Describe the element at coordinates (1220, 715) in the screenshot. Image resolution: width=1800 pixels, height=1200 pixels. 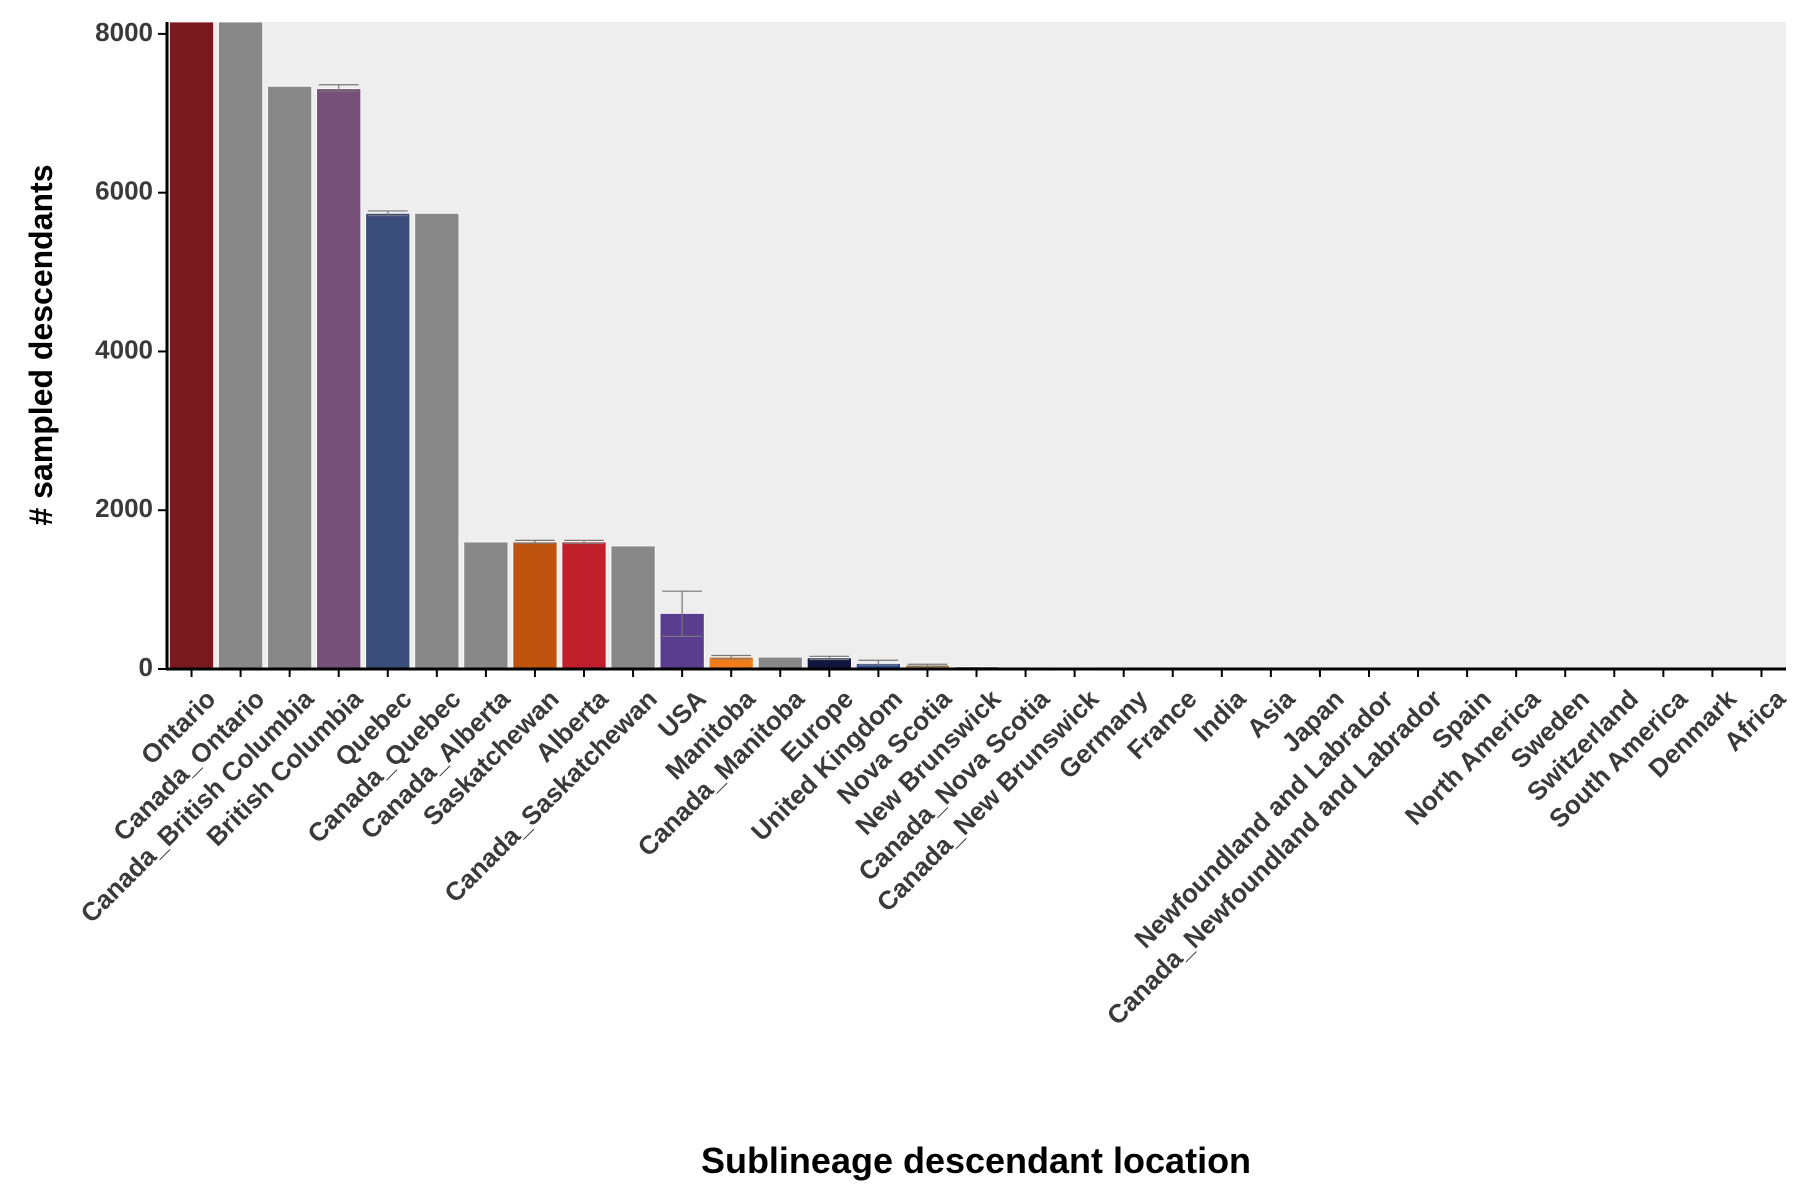
I see `x-tick-label: India` at that location.